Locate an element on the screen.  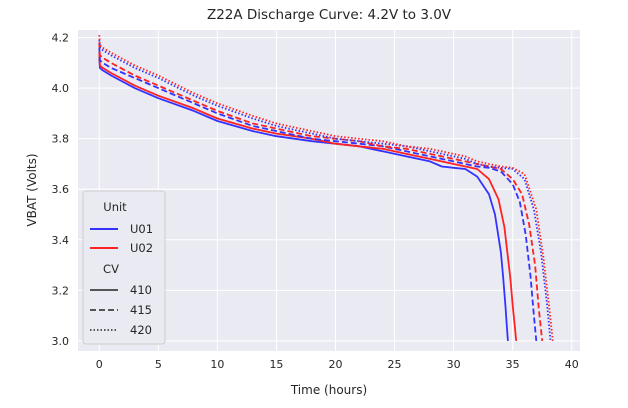
y-tick-label: 4.2 is located at coordinates (61, 38).